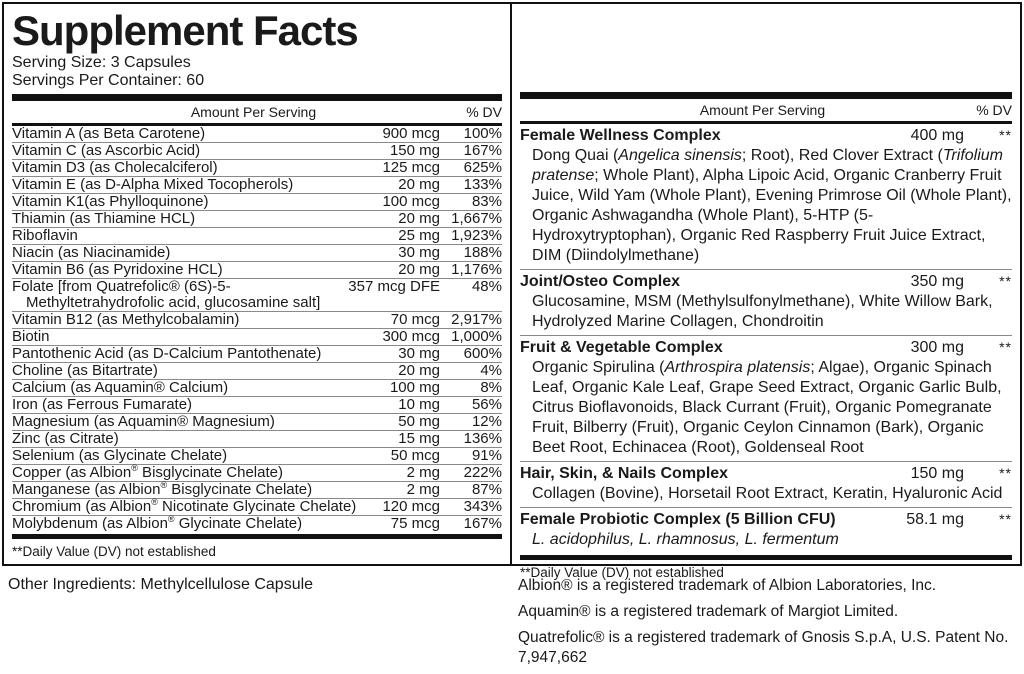 This screenshot has width=1024, height=674. What do you see at coordinates (482, 506) in the screenshot?
I see `nutrient-dv: 343%` at bounding box center [482, 506].